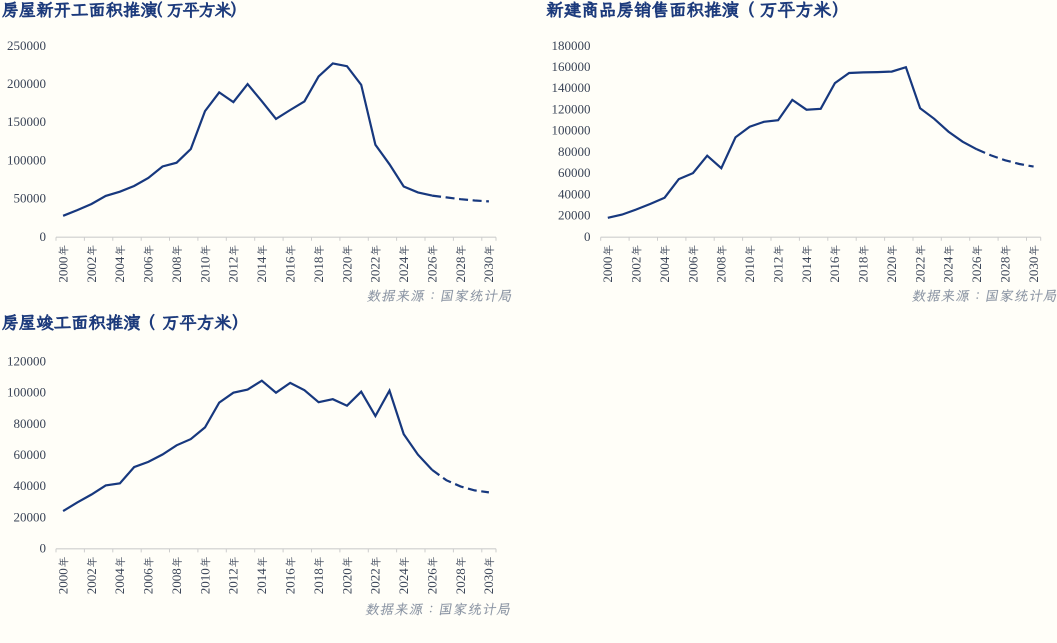 This screenshot has height=643, width=1057. Describe the element at coordinates (571, 66) in the screenshot. I see `svg-text: 160000` at that location.